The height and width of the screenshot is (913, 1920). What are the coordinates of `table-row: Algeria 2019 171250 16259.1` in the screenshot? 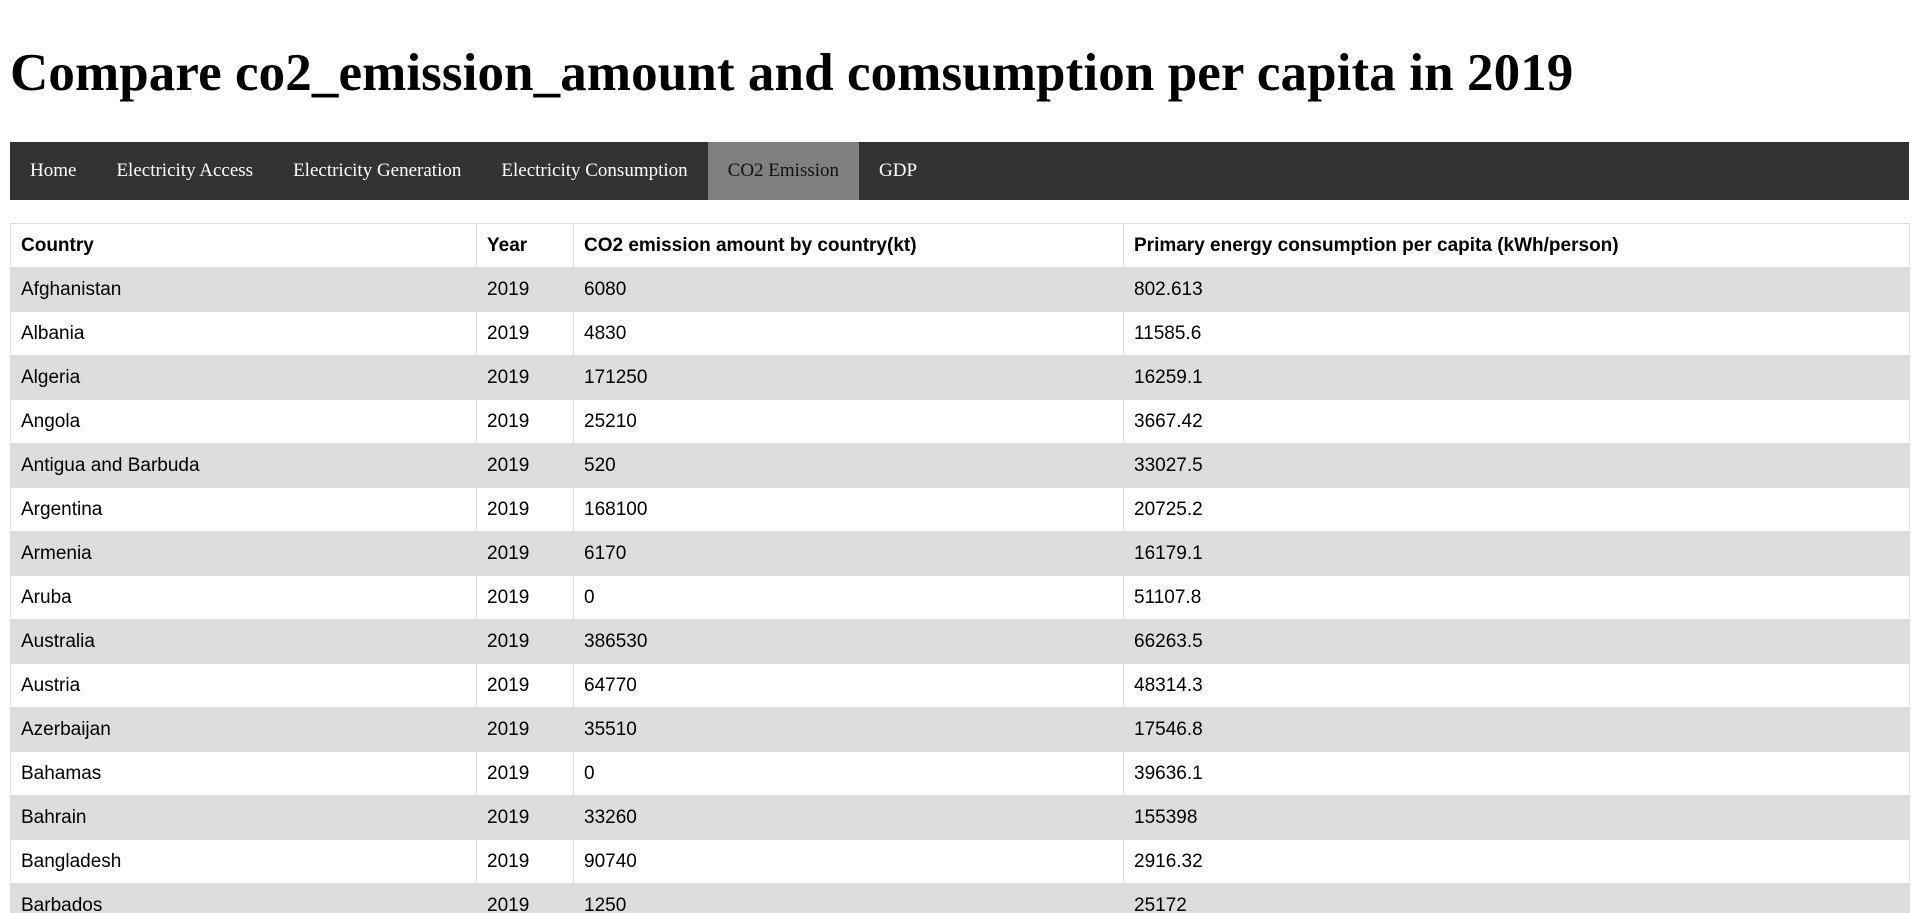 It's located at (960, 377).